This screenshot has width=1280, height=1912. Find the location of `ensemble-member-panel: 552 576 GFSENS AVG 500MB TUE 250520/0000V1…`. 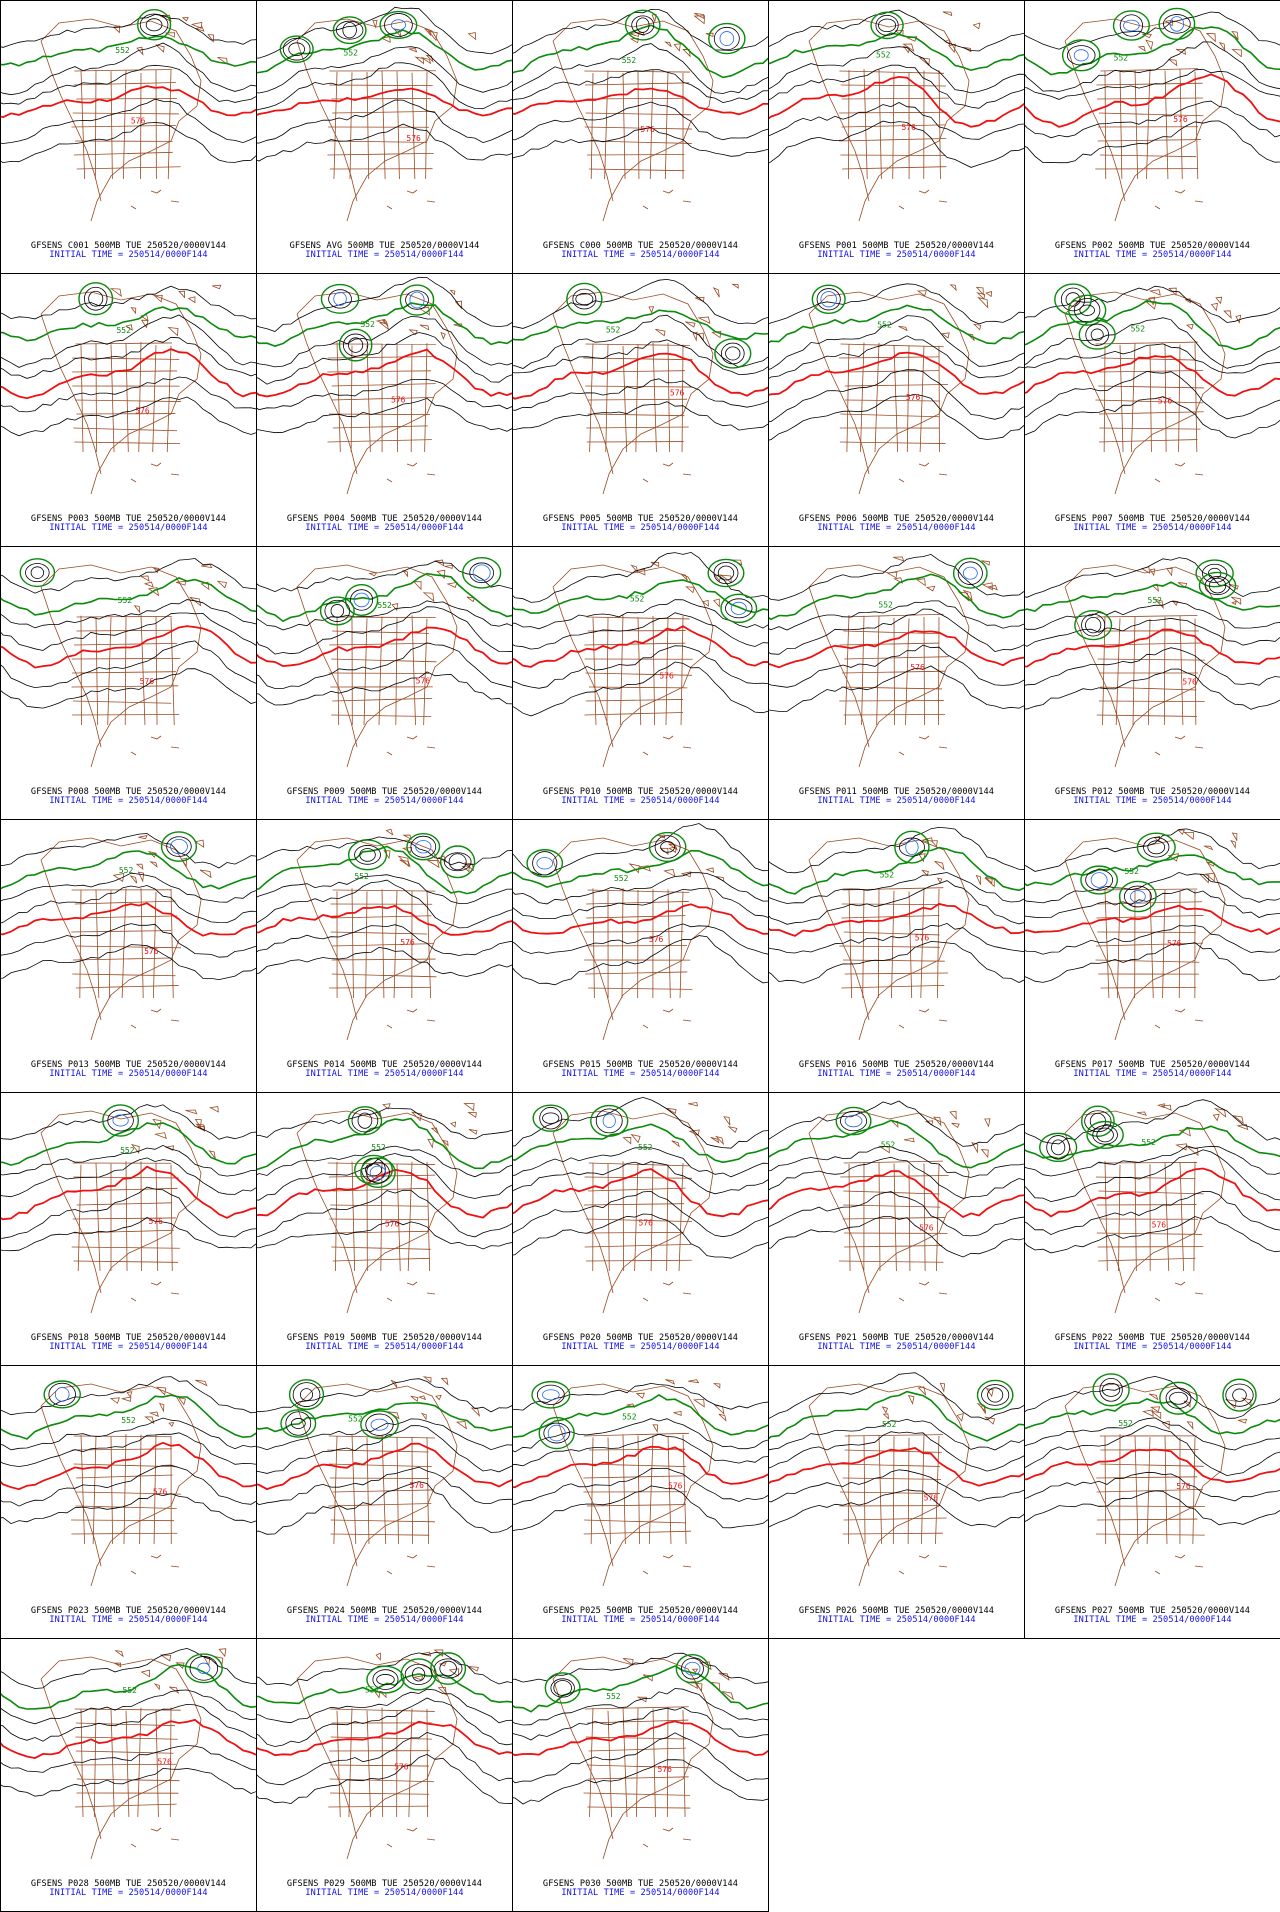

ensemble-member-panel: 552 576 GFSENS AVG 500MB TUE 250520/0000V1… is located at coordinates (384, 137).